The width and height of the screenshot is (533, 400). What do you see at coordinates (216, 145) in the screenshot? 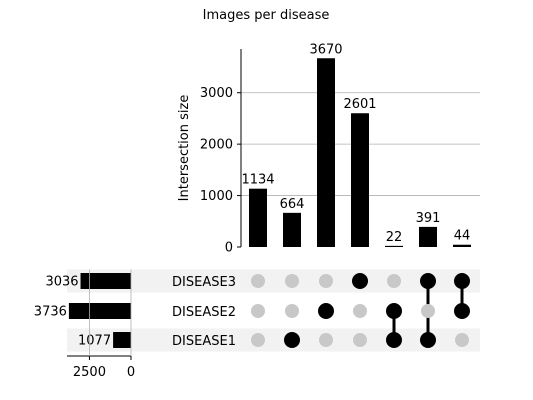
I see `y-tick-label: 2000` at bounding box center [216, 145].